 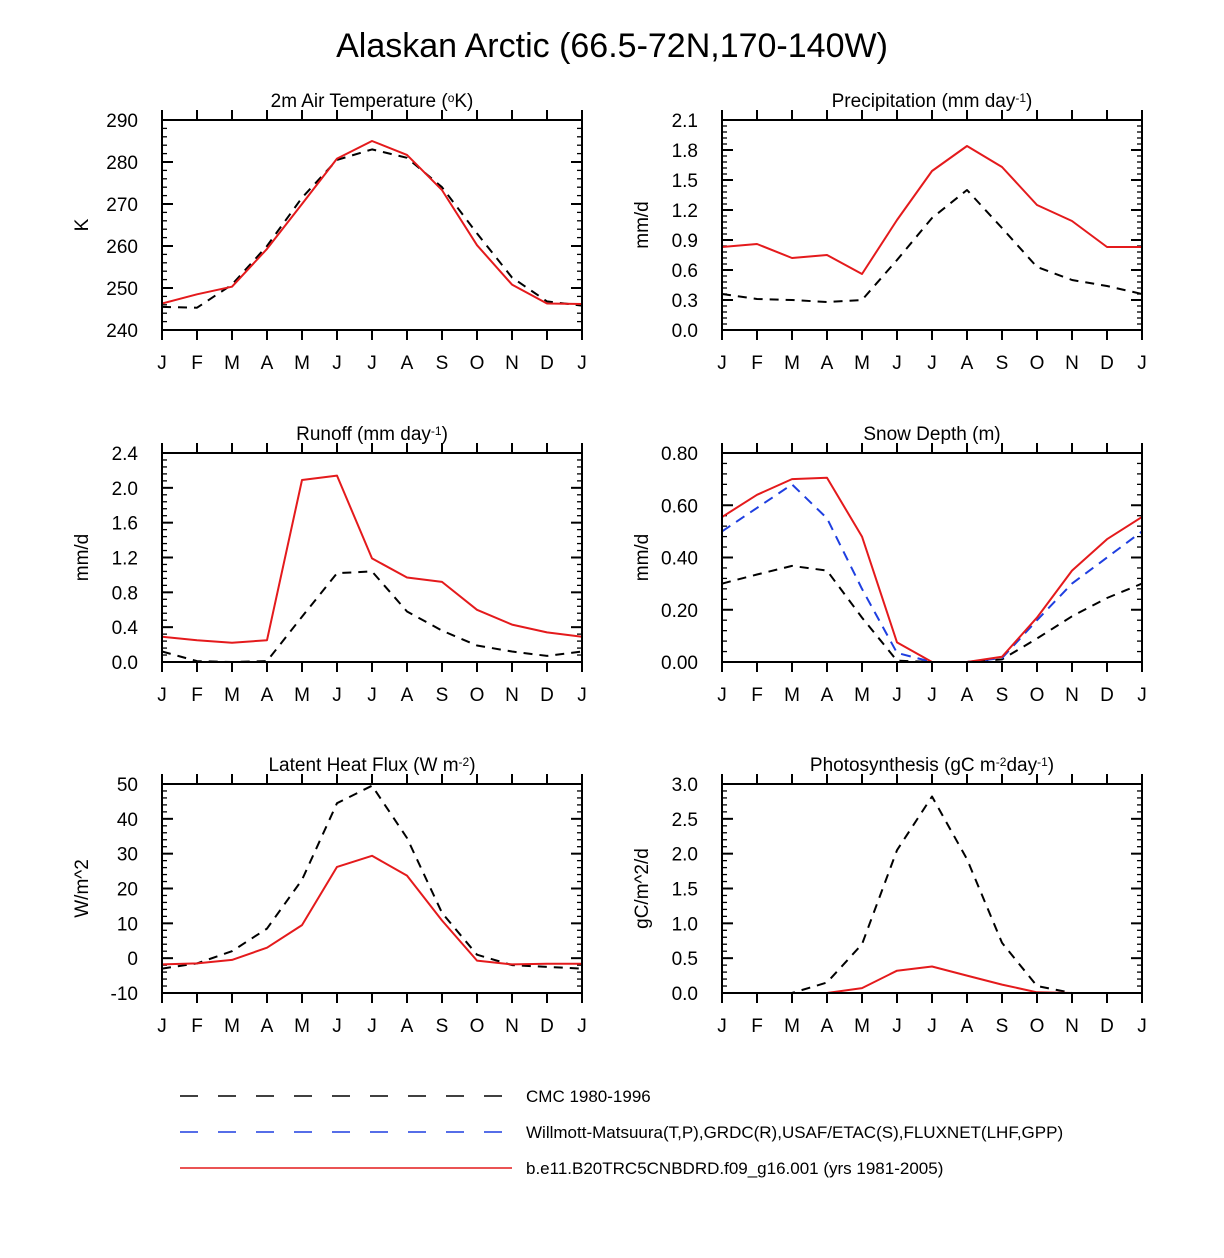 What do you see at coordinates (125, 454) in the screenshot?
I see `y-tick-label: 2.4` at bounding box center [125, 454].